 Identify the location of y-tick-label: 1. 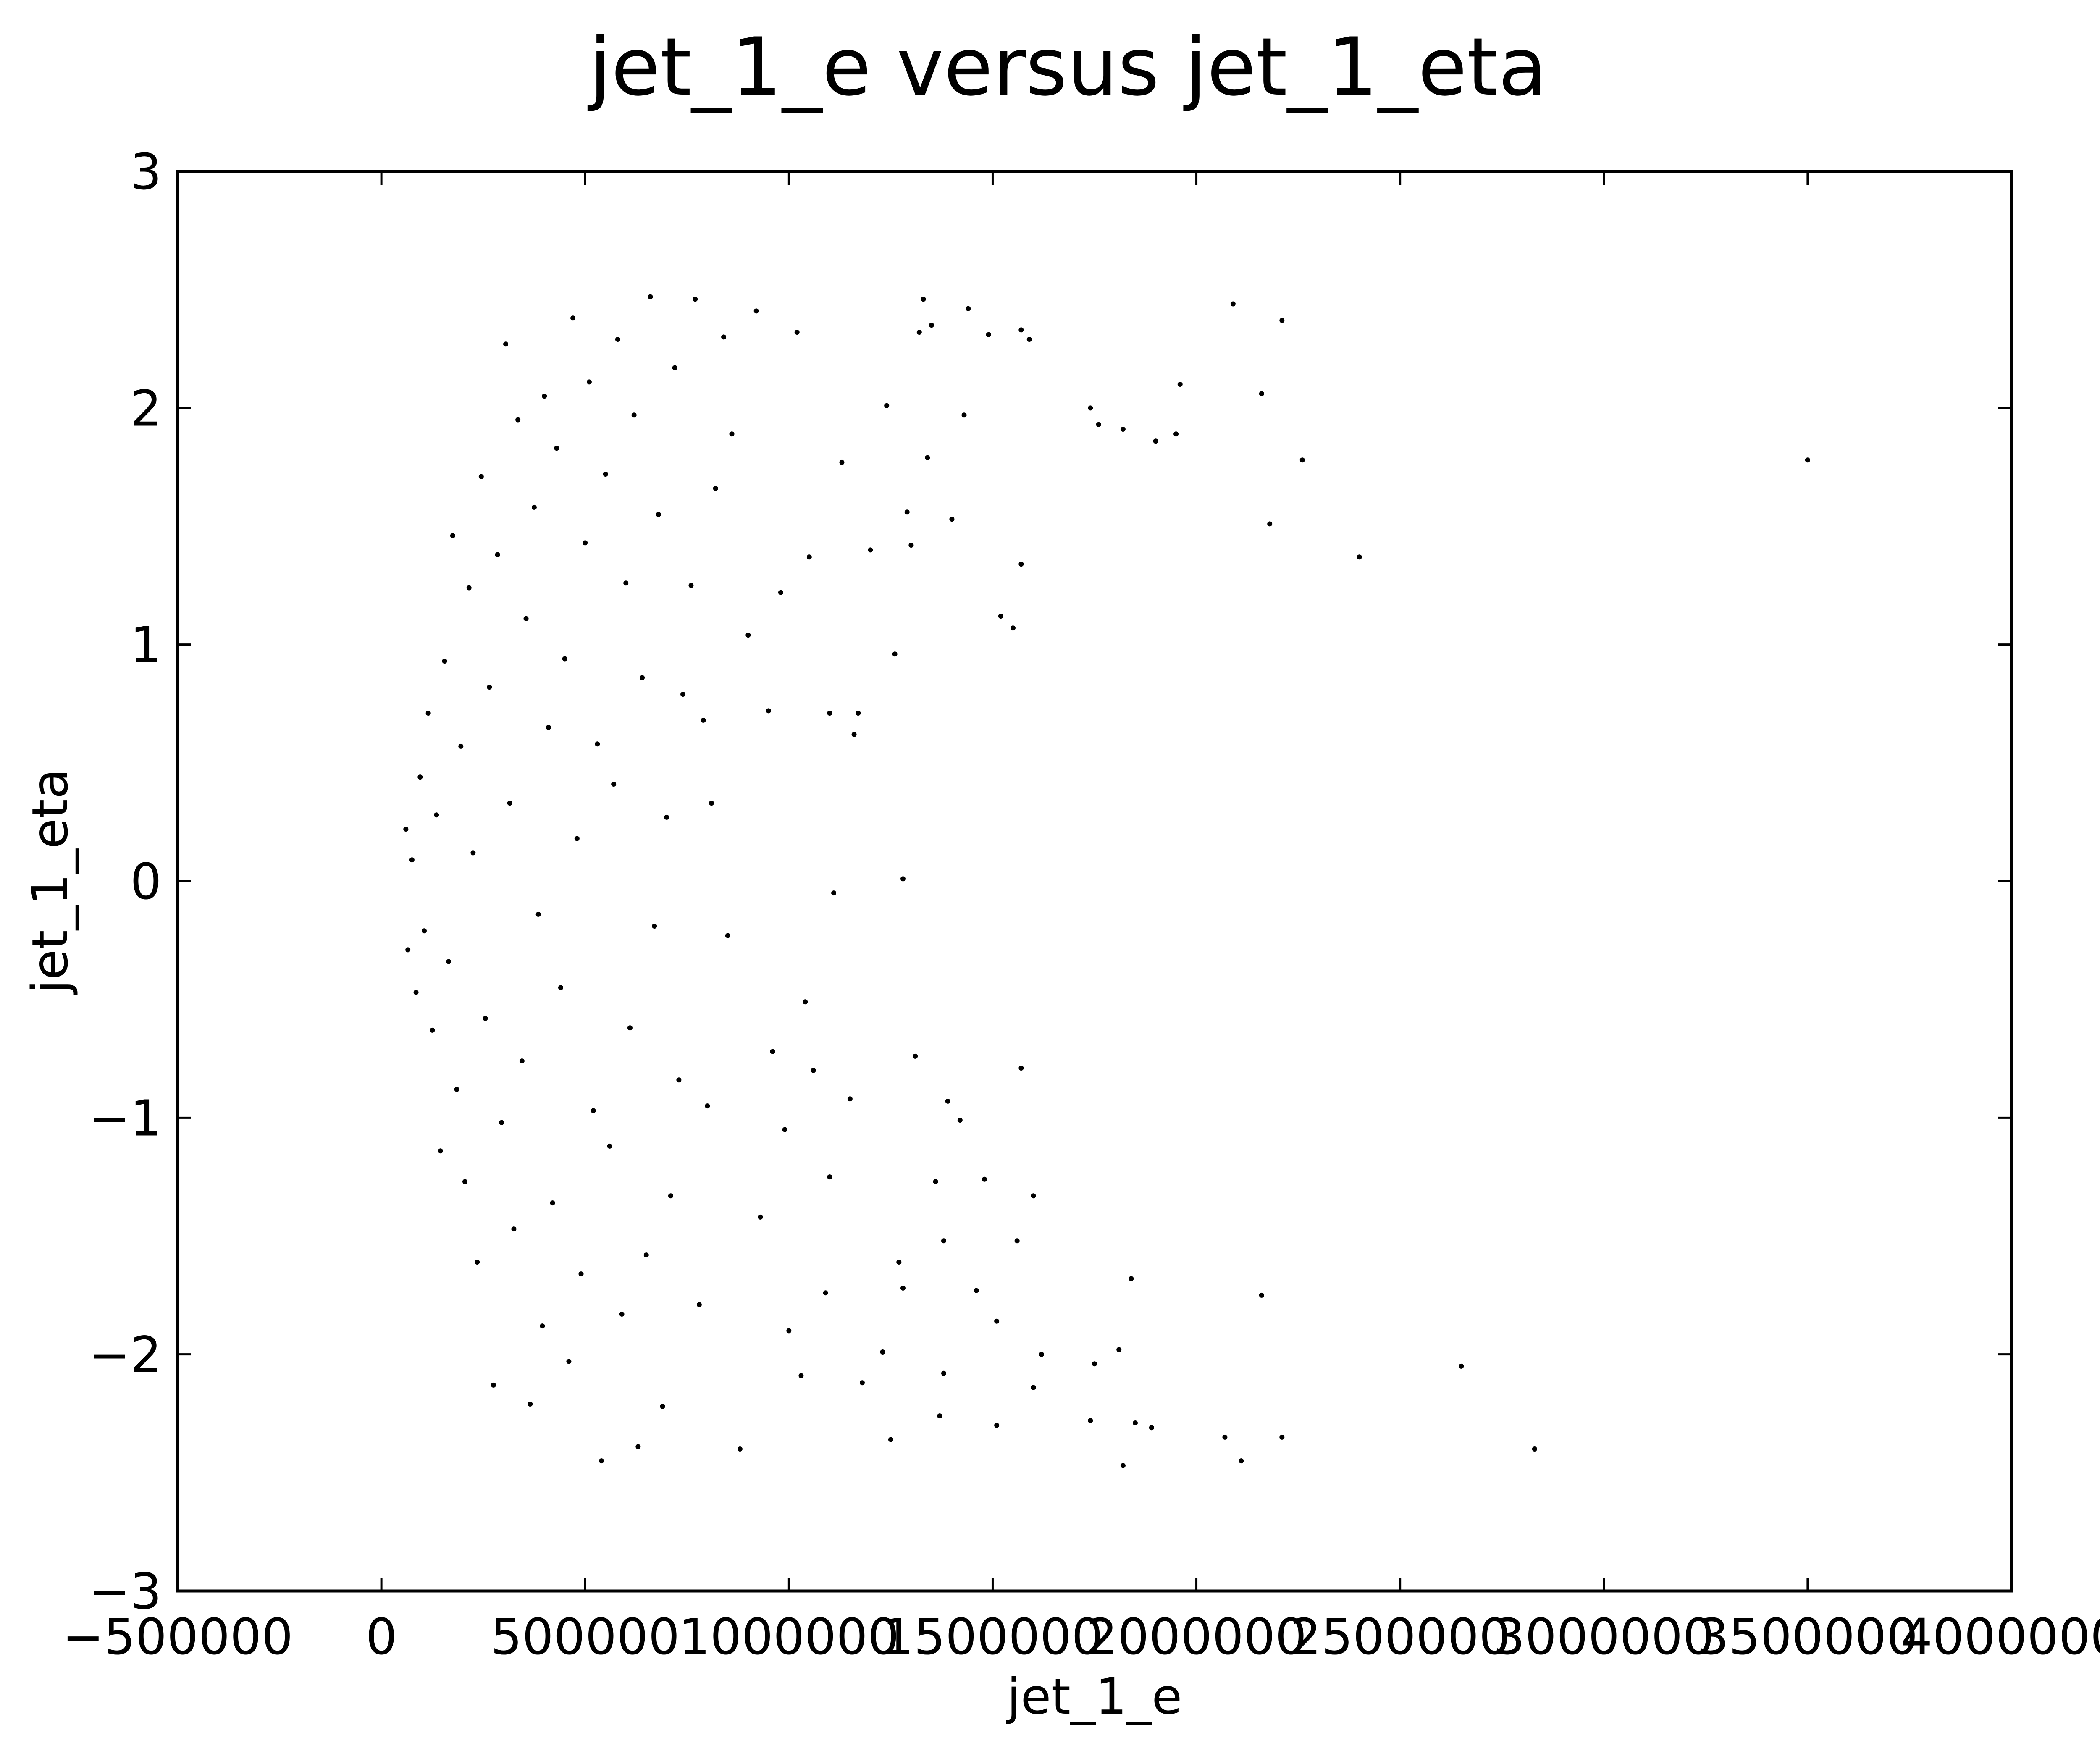
(146, 645).